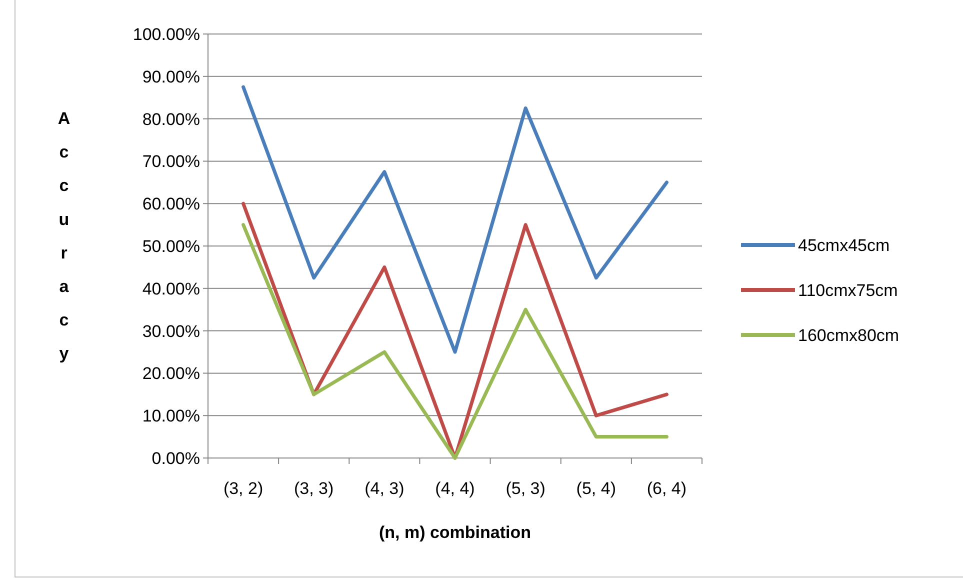  Describe the element at coordinates (171, 204) in the screenshot. I see `y-tick-label: 60.00%` at that location.